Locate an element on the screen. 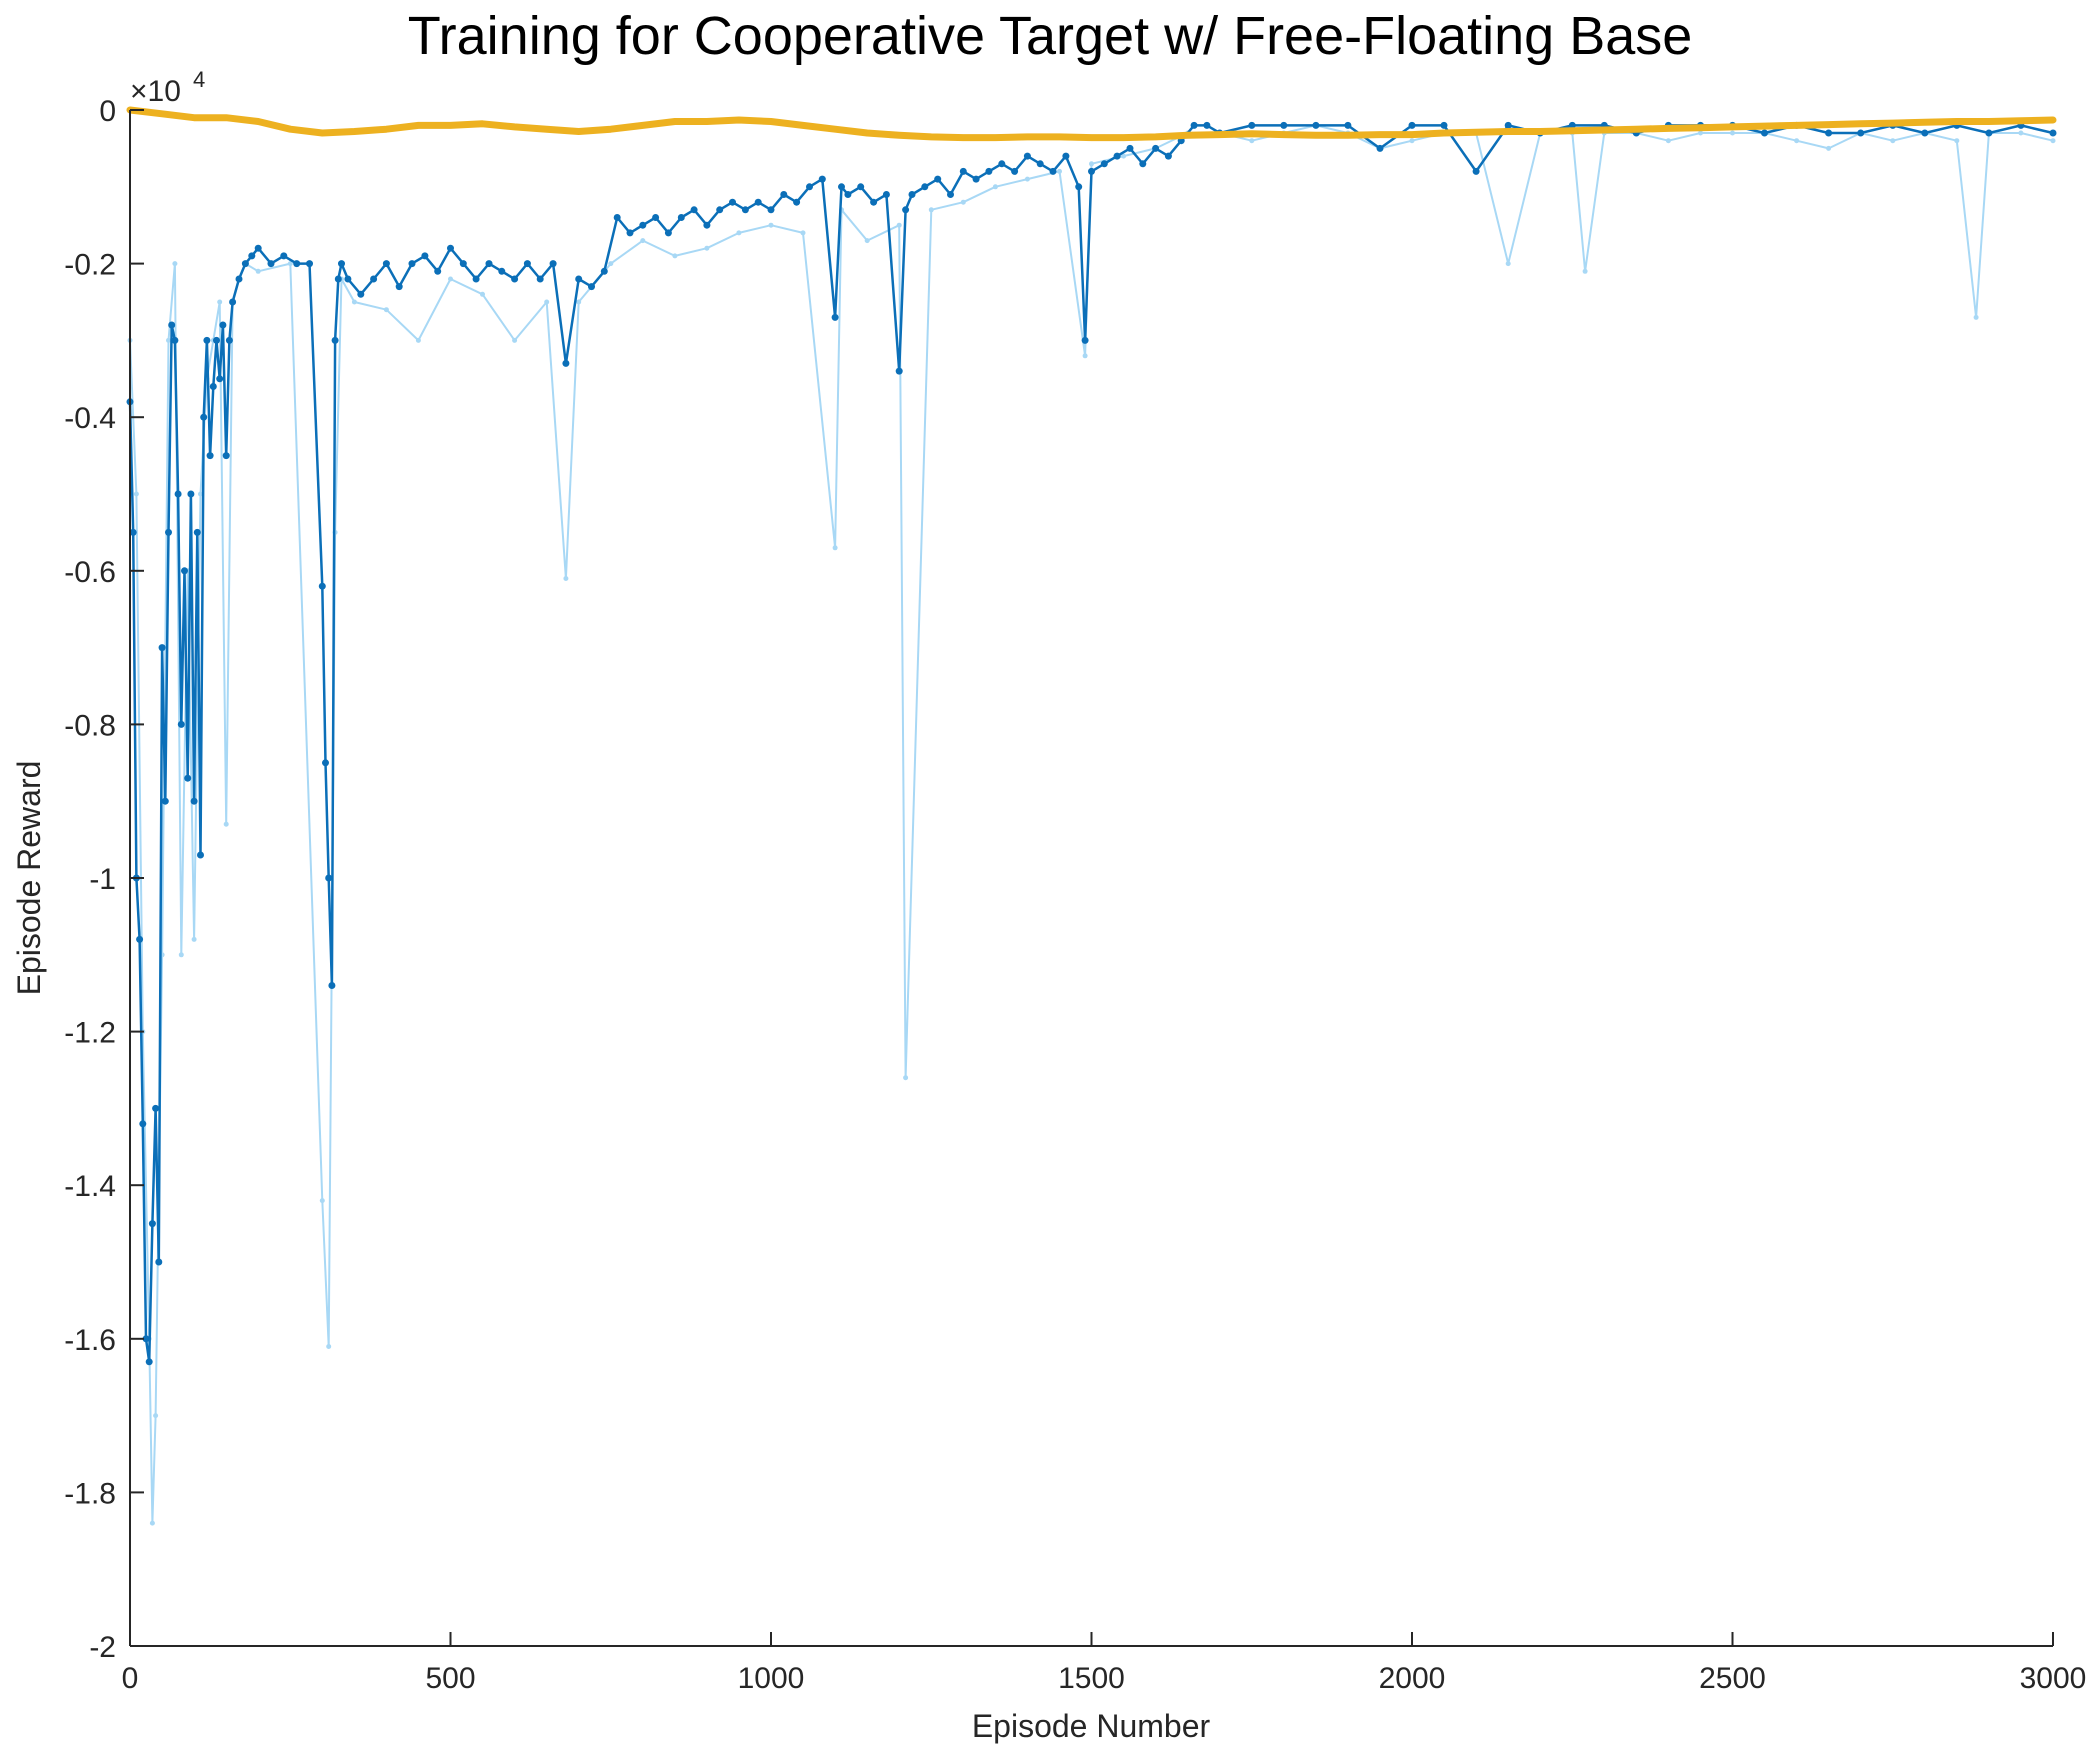 This screenshot has width=2099, height=1764. x-tick-label: 500 is located at coordinates (450, 1678).